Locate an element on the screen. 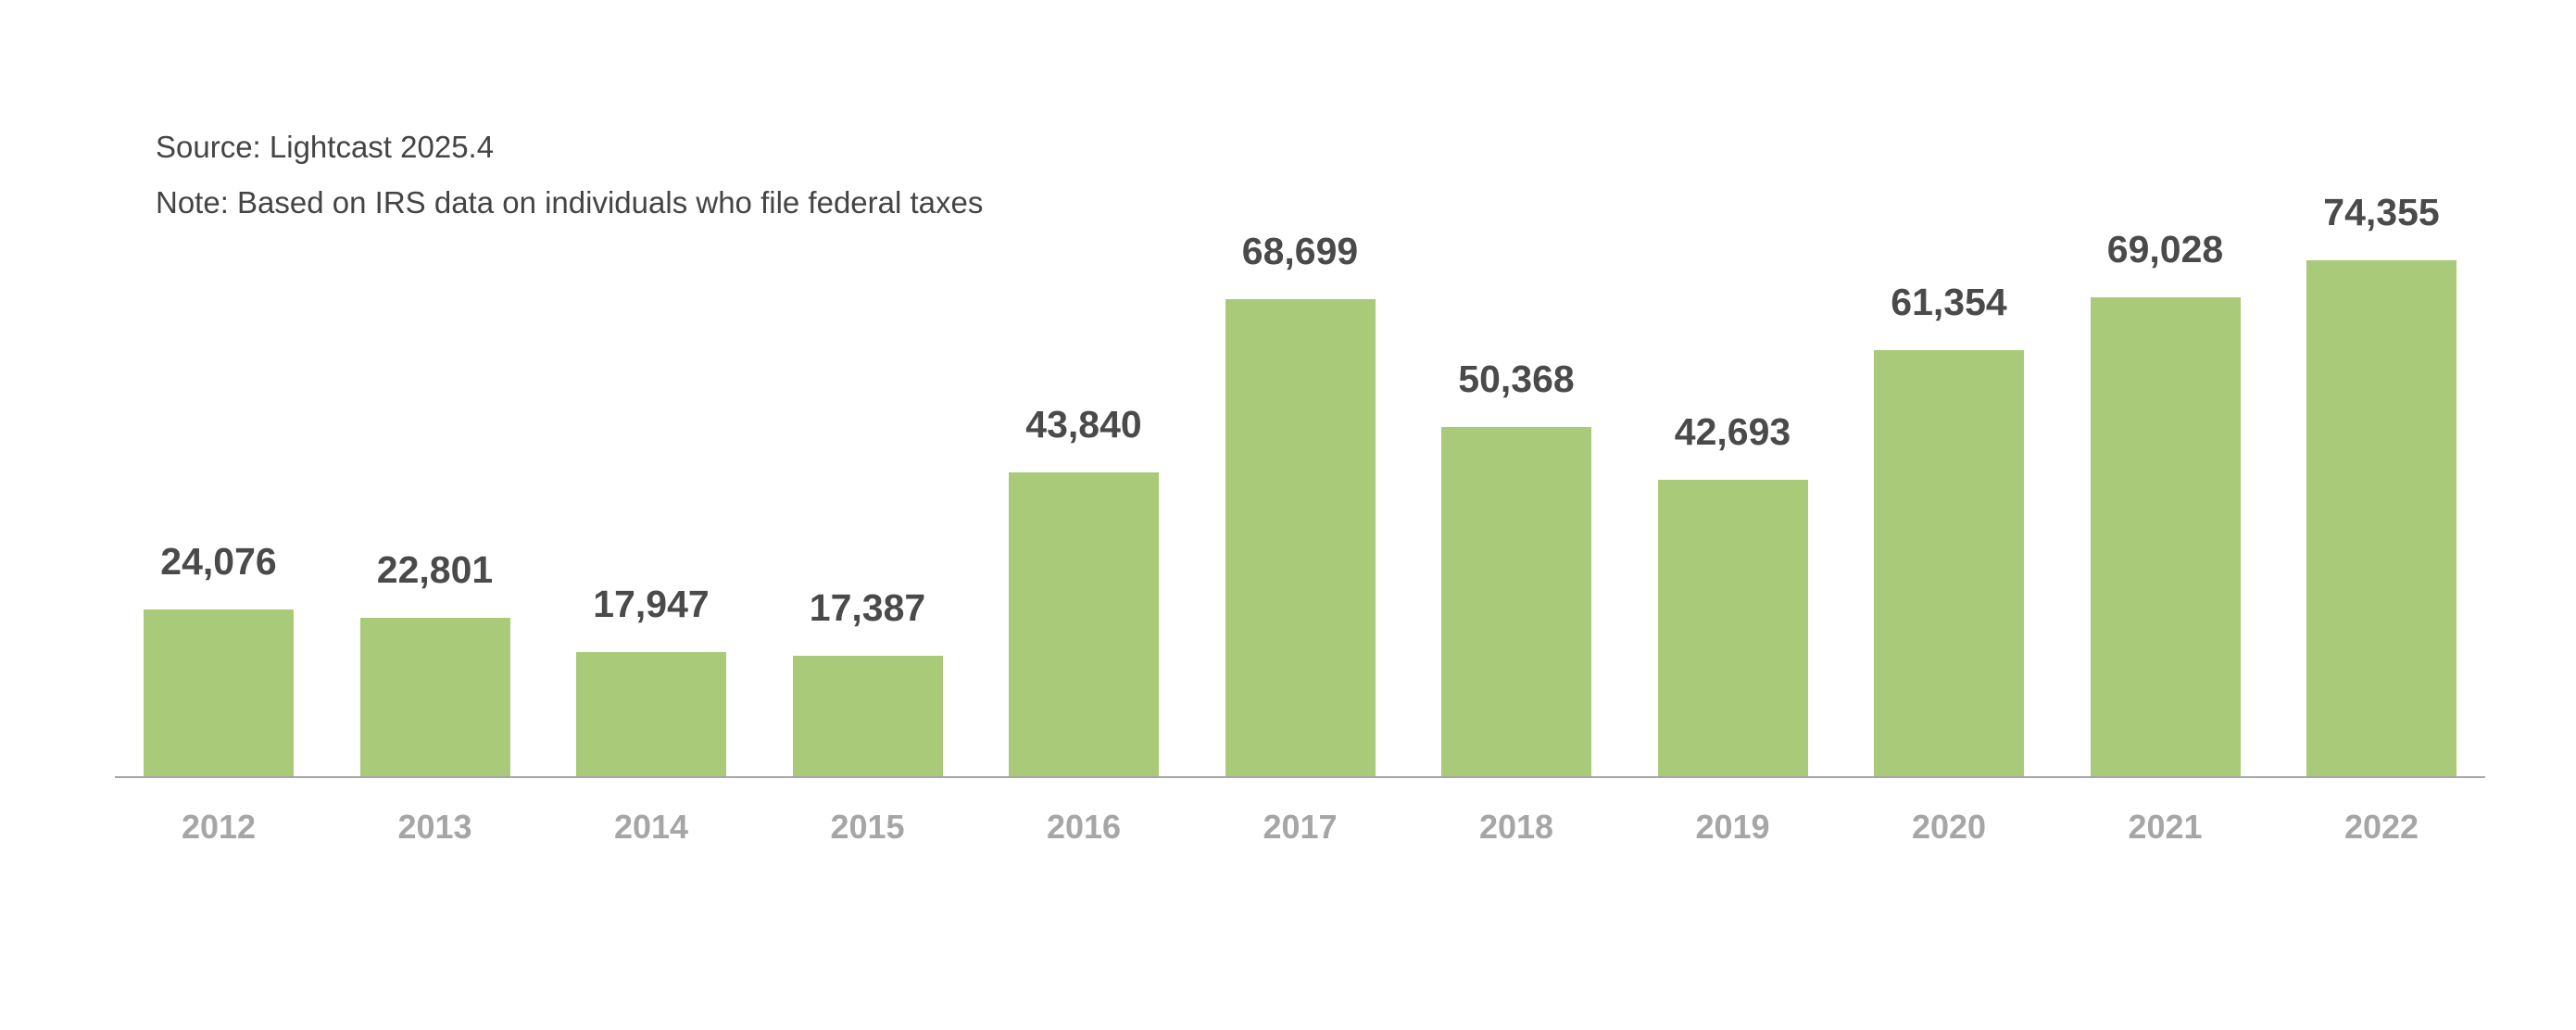 This screenshot has height=1030, width=2576. bar-2020 is located at coordinates (1949, 563).